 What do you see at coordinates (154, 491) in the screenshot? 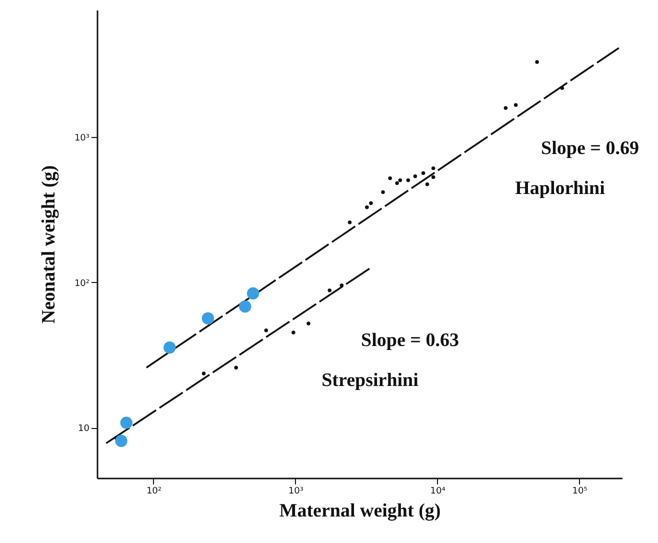
I see `x-tick-label: 10²` at bounding box center [154, 491].